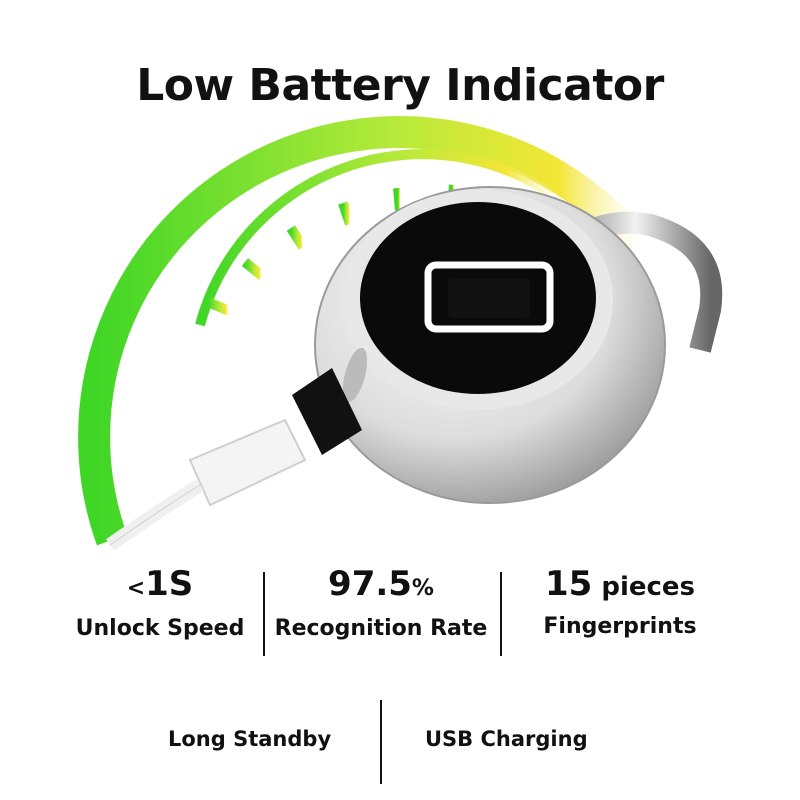  Describe the element at coordinates (136, 588) in the screenshot. I see `stat-prefix: <` at that location.